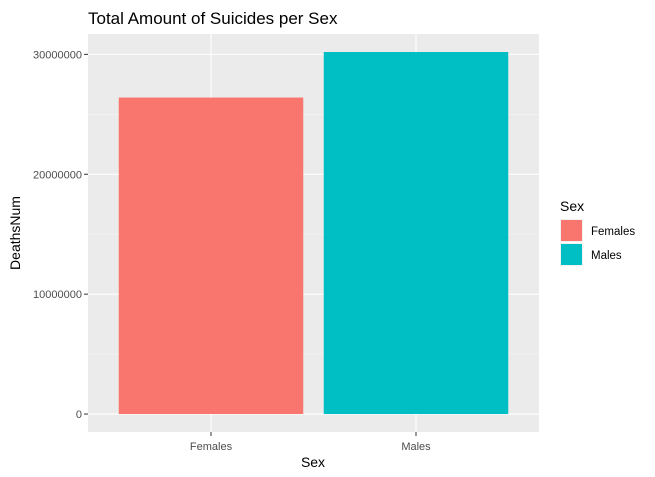  What do you see at coordinates (211, 447) in the screenshot?
I see `x-tick-label: Females` at bounding box center [211, 447].